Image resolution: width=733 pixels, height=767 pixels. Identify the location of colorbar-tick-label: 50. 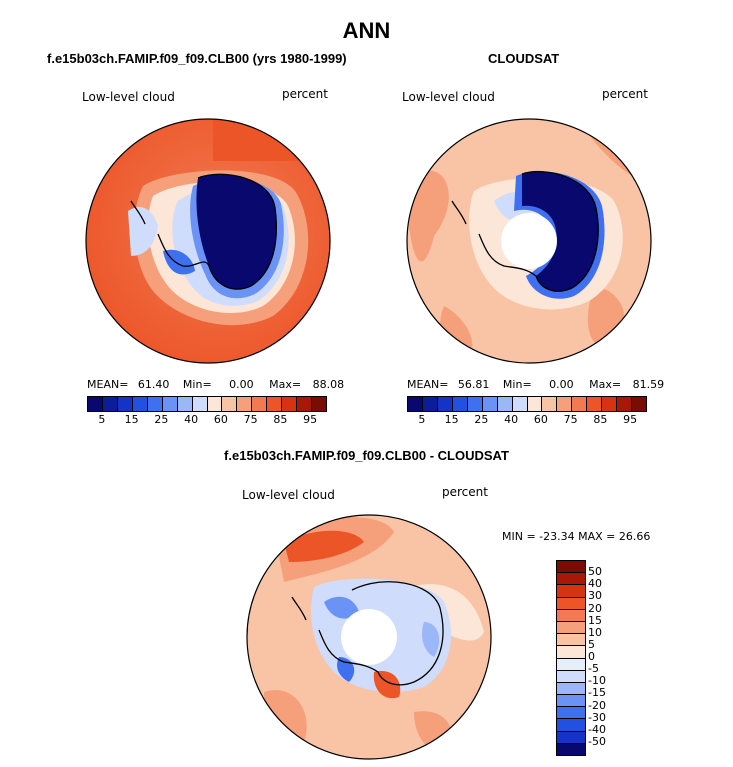
(595, 572).